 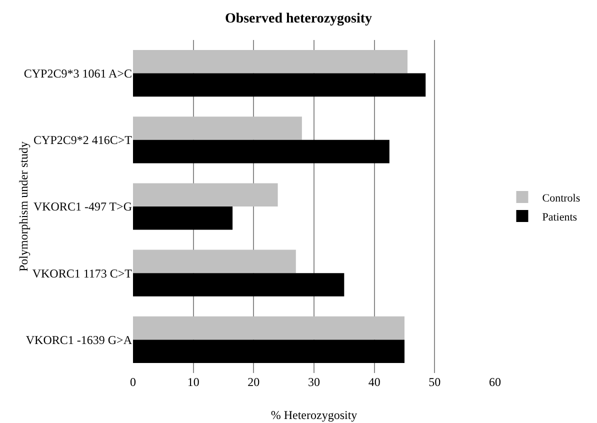 I want to click on chart-title: Observed heterozygosity, so click(x=298, y=18).